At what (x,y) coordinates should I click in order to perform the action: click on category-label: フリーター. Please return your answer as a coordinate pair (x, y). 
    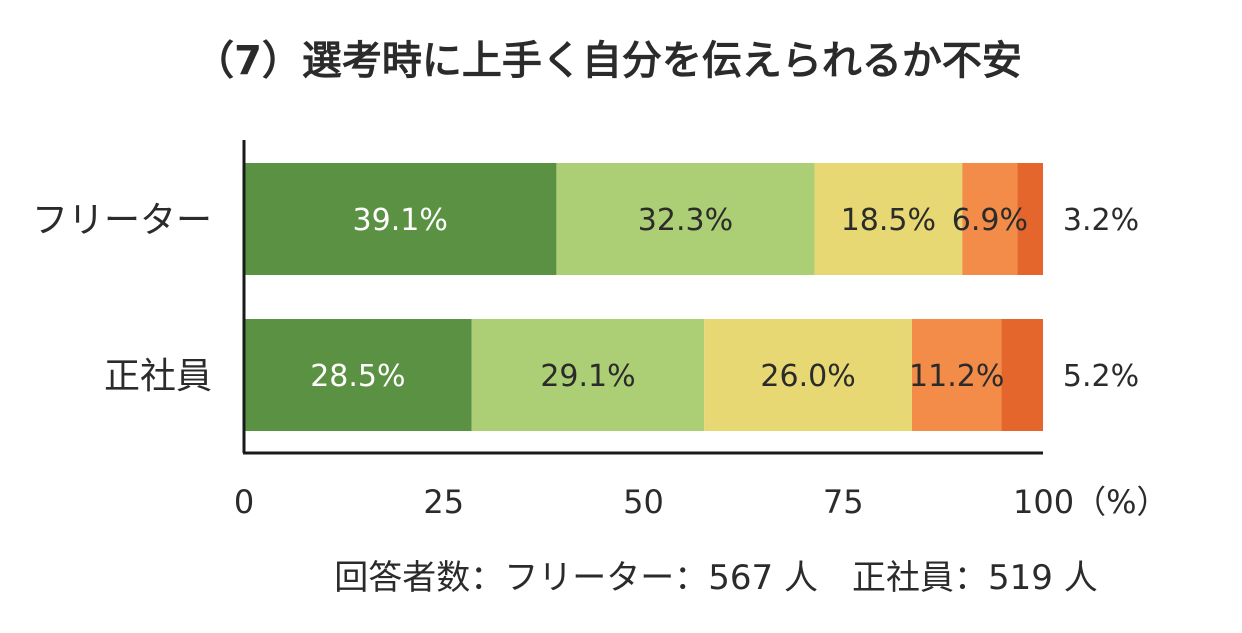
    Looking at the image, I should click on (122, 220).